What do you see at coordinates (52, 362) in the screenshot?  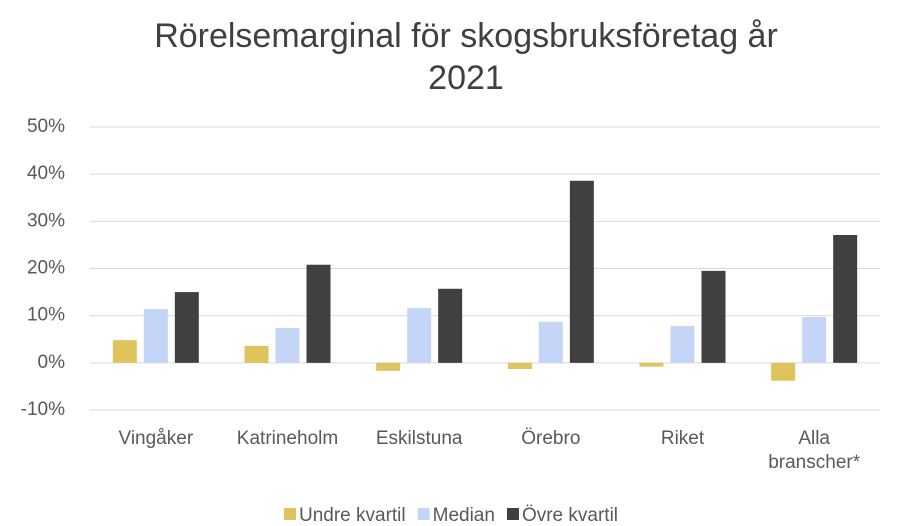 I see `y-tick-label: 0%` at bounding box center [52, 362].